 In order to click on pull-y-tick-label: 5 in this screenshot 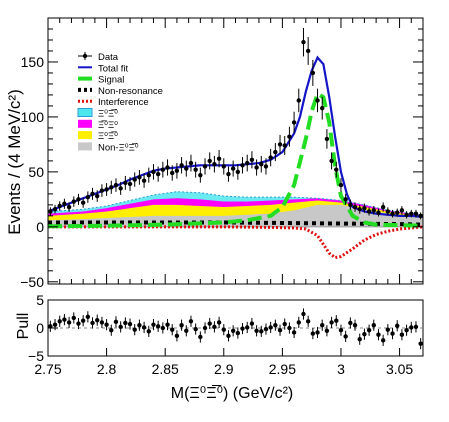, I will do `click(40, 300)`.